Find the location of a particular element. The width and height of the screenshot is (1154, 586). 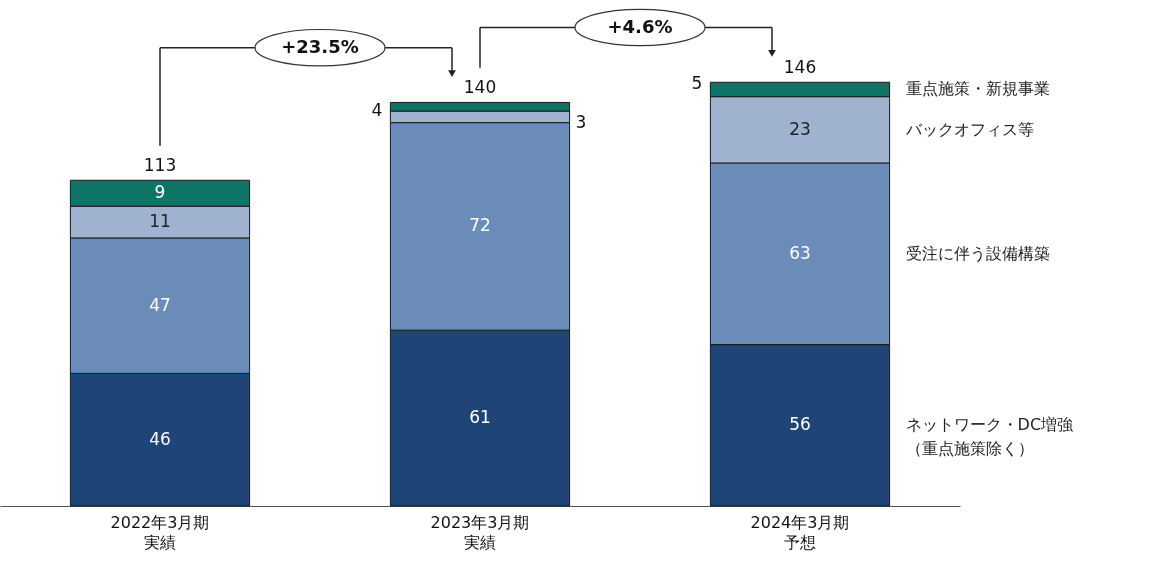

data-label: 56 is located at coordinates (800, 424).